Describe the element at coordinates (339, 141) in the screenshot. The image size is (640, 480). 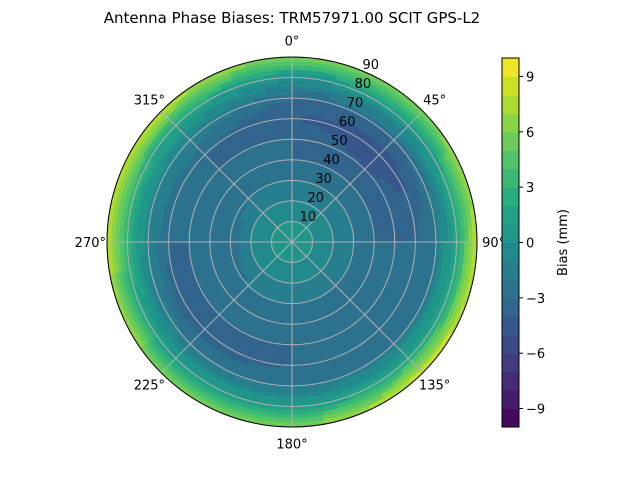
I see `radial-tick-label: 50` at that location.